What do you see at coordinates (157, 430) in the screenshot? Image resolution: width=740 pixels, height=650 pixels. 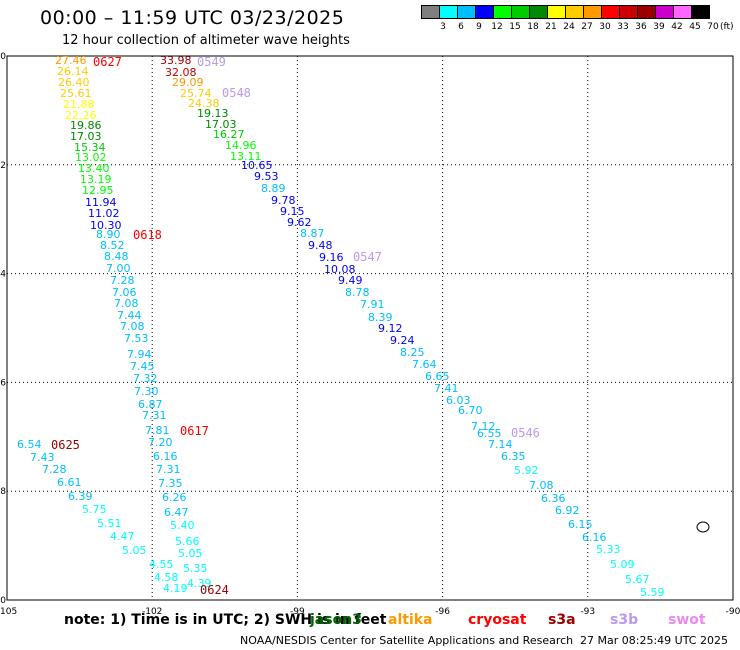 I see `swh-label: 7.81` at bounding box center [157, 430].